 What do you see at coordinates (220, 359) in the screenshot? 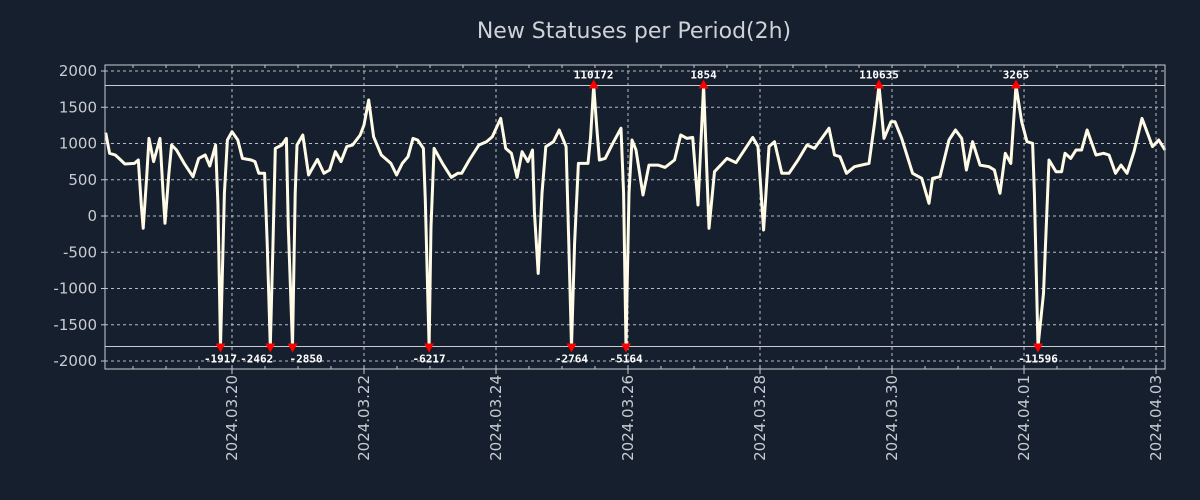
I see `min-annotation: -1917` at bounding box center [220, 359].